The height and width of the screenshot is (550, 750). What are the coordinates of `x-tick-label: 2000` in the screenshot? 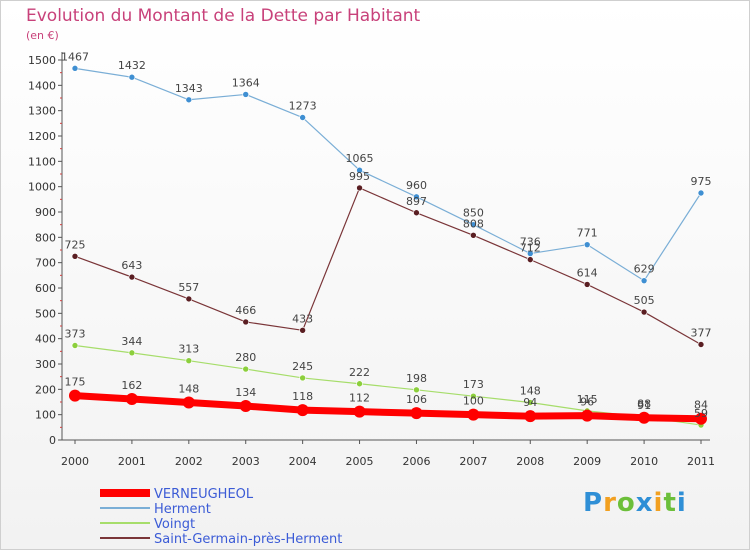 It's located at (75, 461).